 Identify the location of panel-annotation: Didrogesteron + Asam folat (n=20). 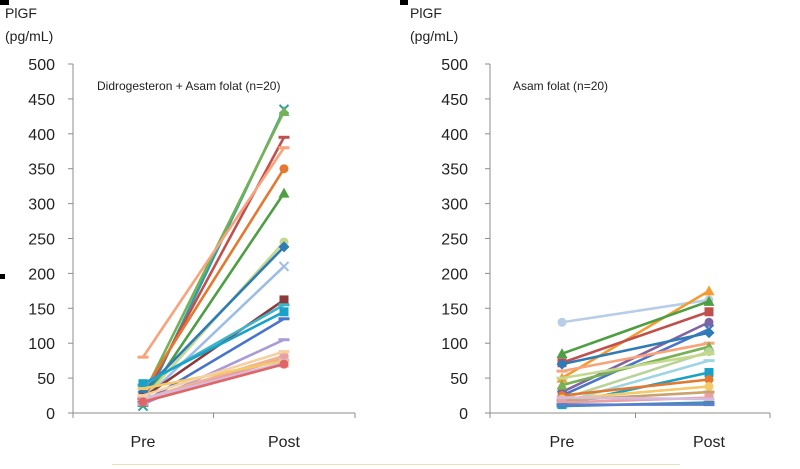
(188, 86).